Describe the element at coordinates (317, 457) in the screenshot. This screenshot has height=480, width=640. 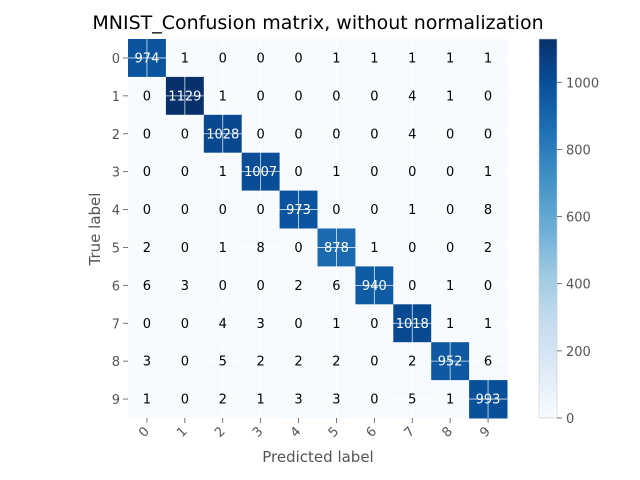
I see `x-axis-label: Predicted label` at that location.